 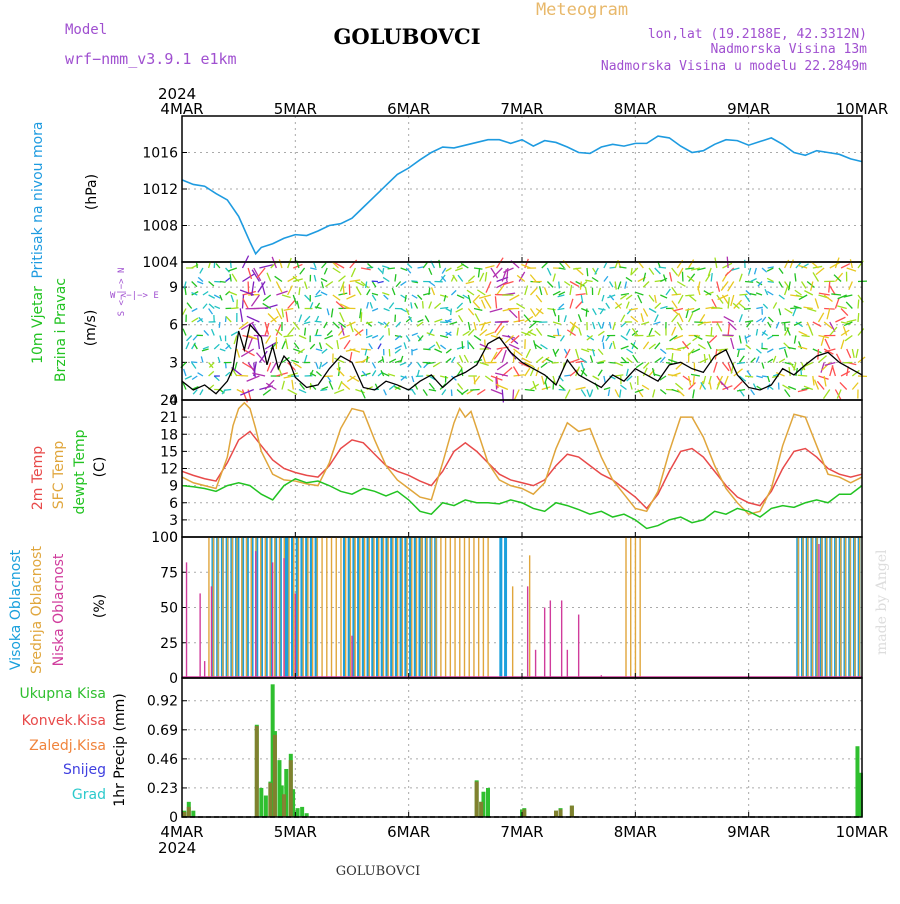 What do you see at coordinates (635, 832) in the screenshot?
I see `x-tick-label-bottom: 8MAR` at bounding box center [635, 832].